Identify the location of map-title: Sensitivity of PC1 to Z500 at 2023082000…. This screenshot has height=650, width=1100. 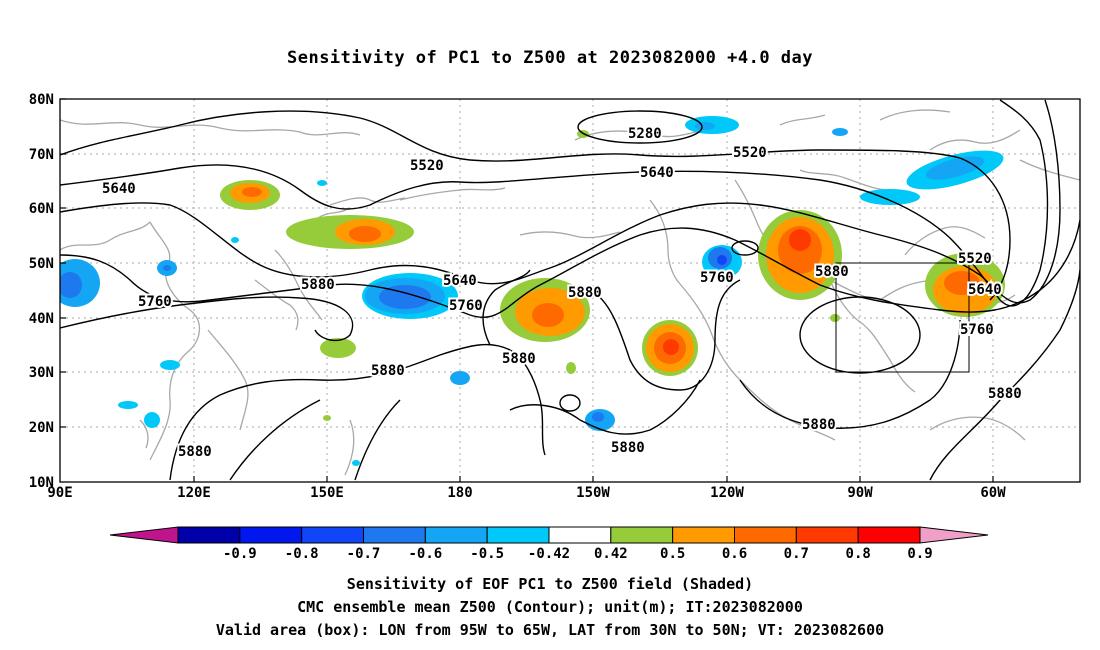
(549, 58).